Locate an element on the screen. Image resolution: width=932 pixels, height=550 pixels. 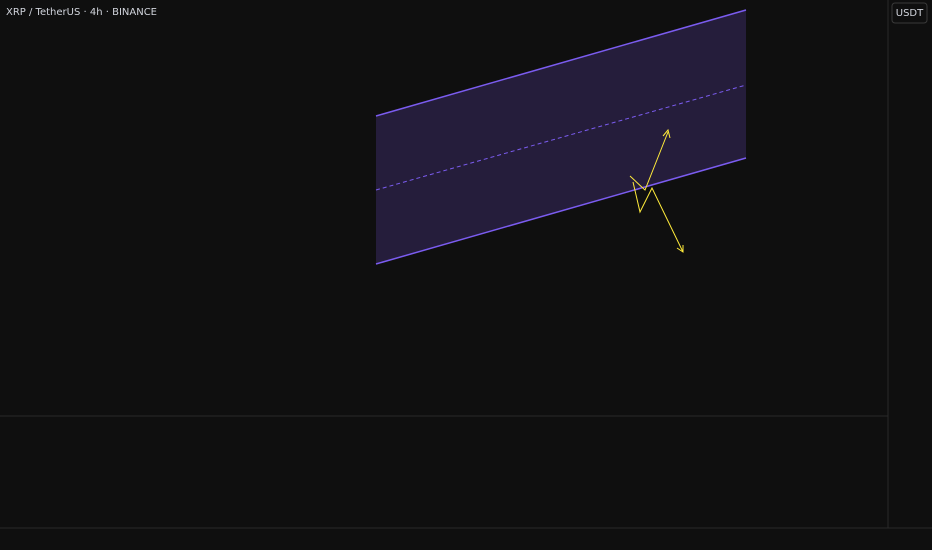
channel-mid is located at coordinates (561, 137).